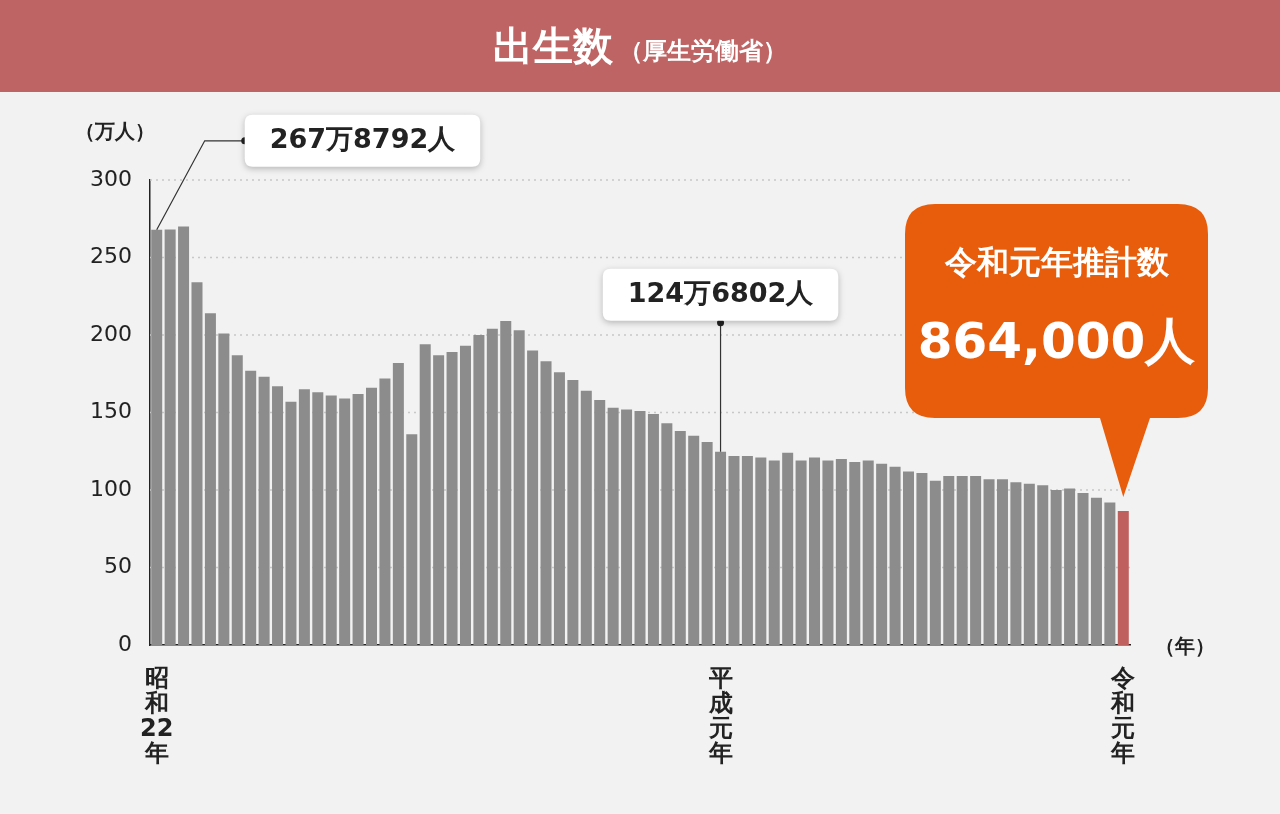 The image size is (1280, 814). Describe the element at coordinates (1123, 715) in the screenshot. I see `x-tick-label: 令和元年` at that location.